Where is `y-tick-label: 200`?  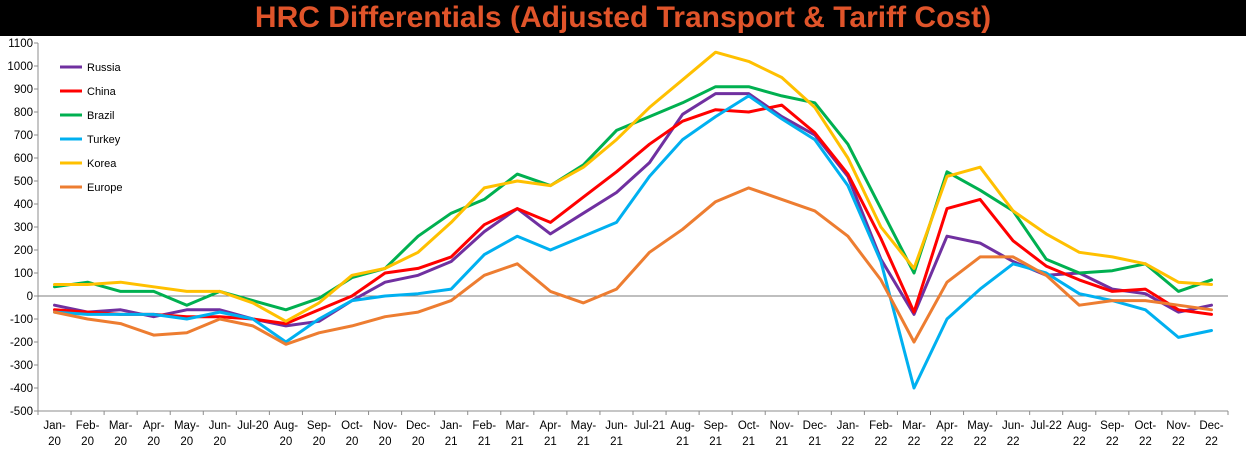 y-tick-label: 200 is located at coordinates (23, 251).